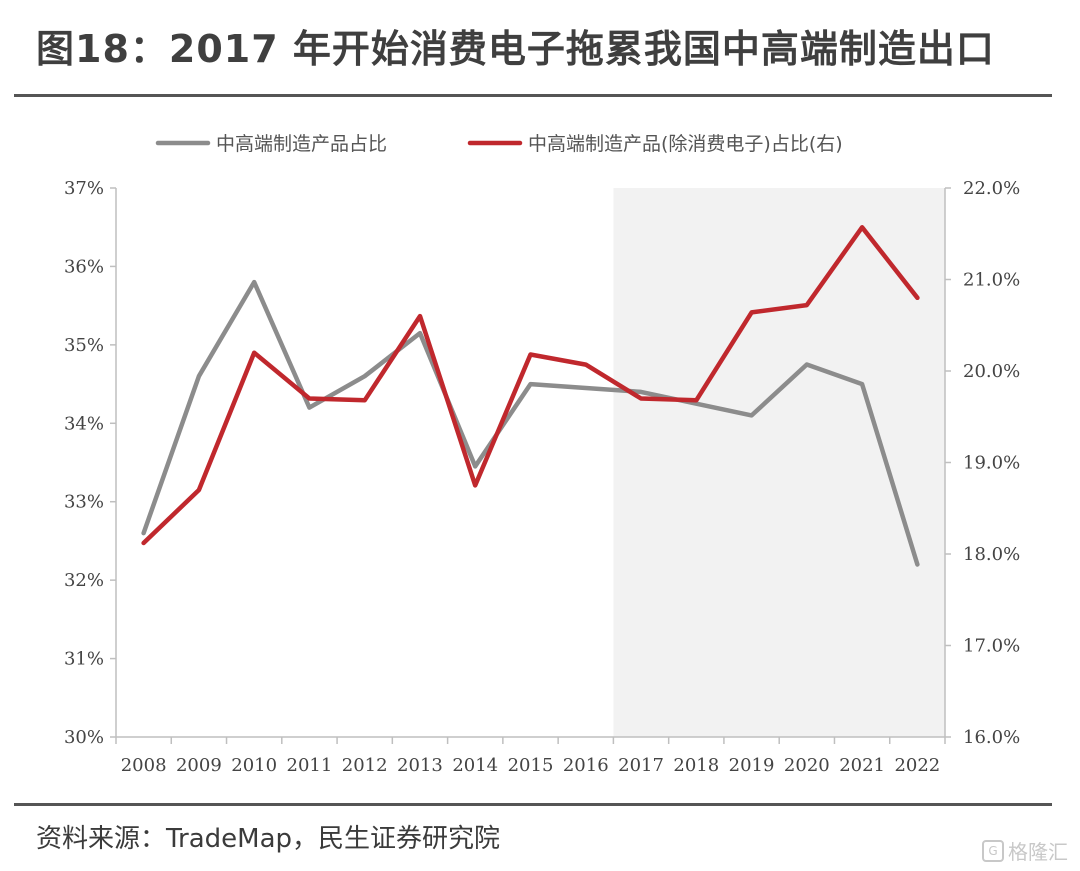  I want to click on y-right-tick-label: 16.0%, so click(991, 737).